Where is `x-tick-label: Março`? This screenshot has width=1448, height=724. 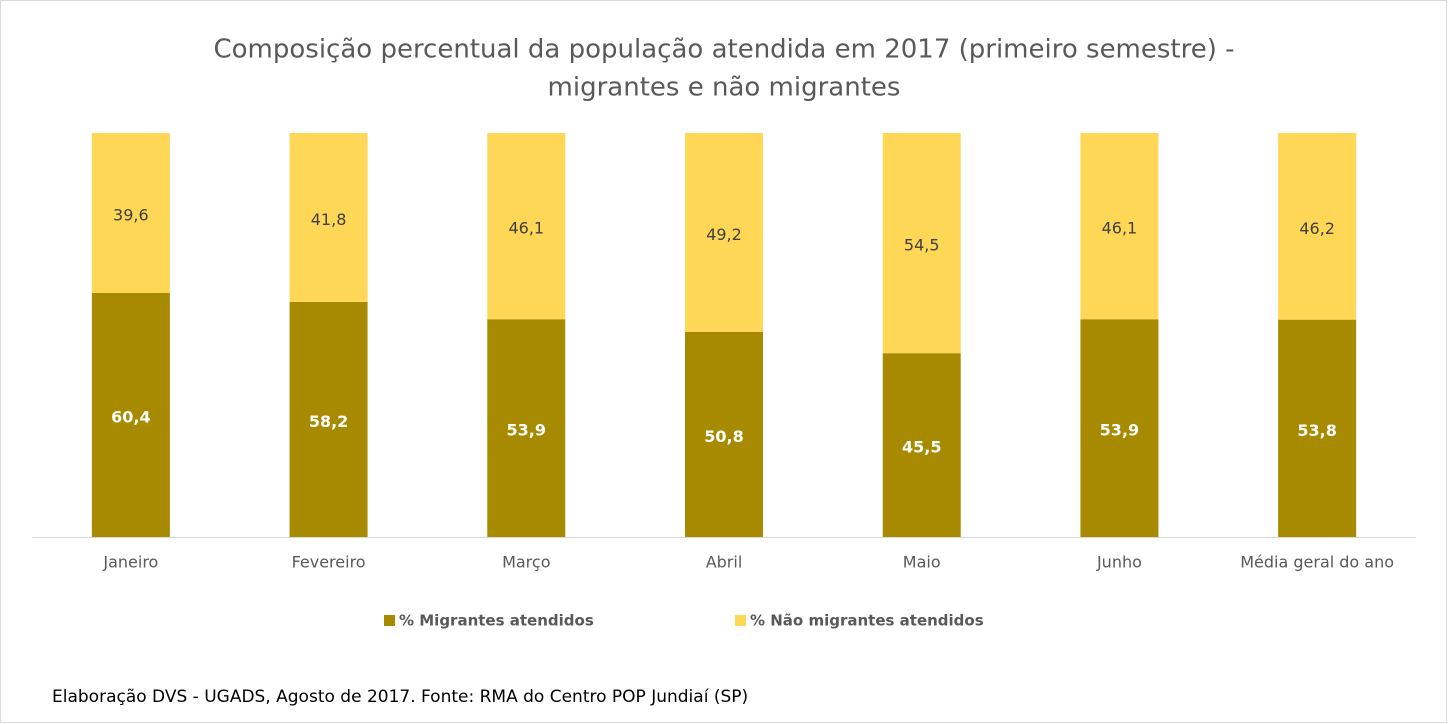
x-tick-label: Março is located at coordinates (526, 562).